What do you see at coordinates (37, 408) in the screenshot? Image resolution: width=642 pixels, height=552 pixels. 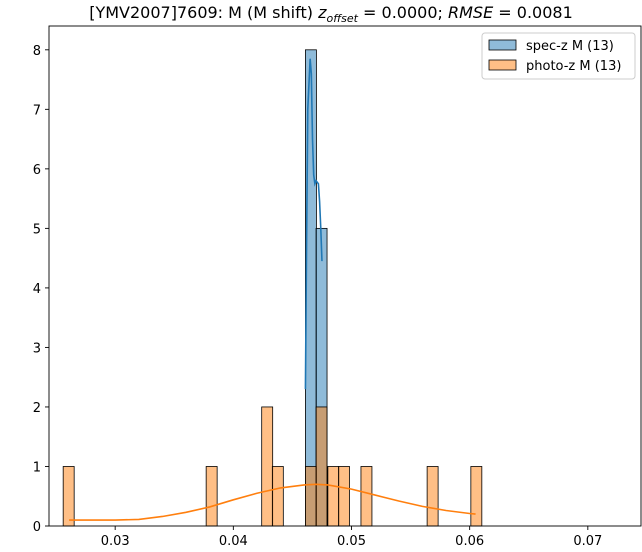 I see `y-tick-label: 2` at bounding box center [37, 408].